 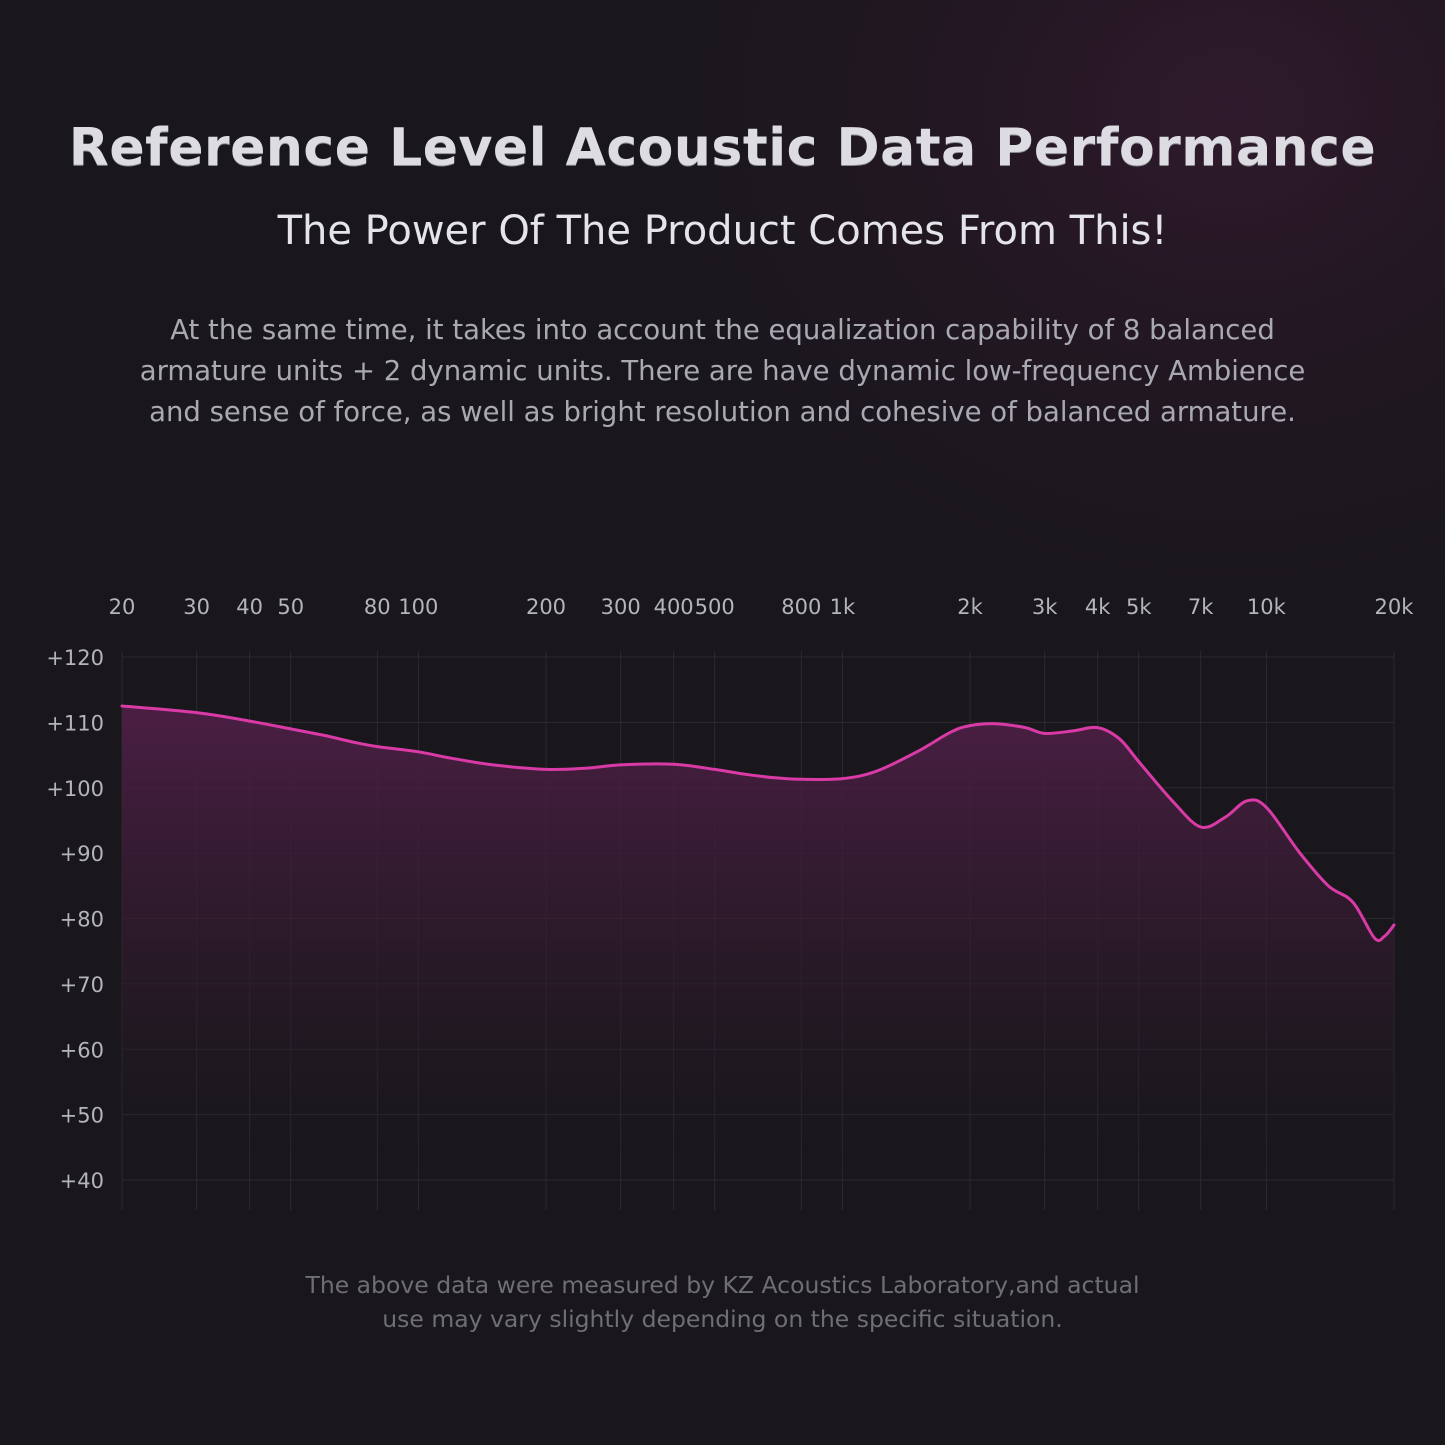 I want to click on x-tick-label: 20, so click(x=122, y=607).